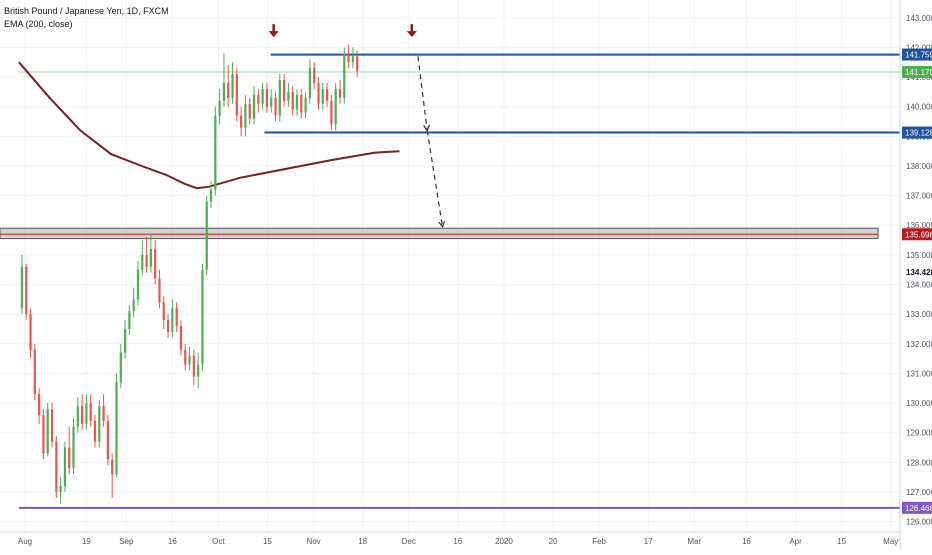 This screenshot has width=932, height=555. What do you see at coordinates (553, 541) in the screenshot?
I see `time-tick-label: 20` at bounding box center [553, 541].